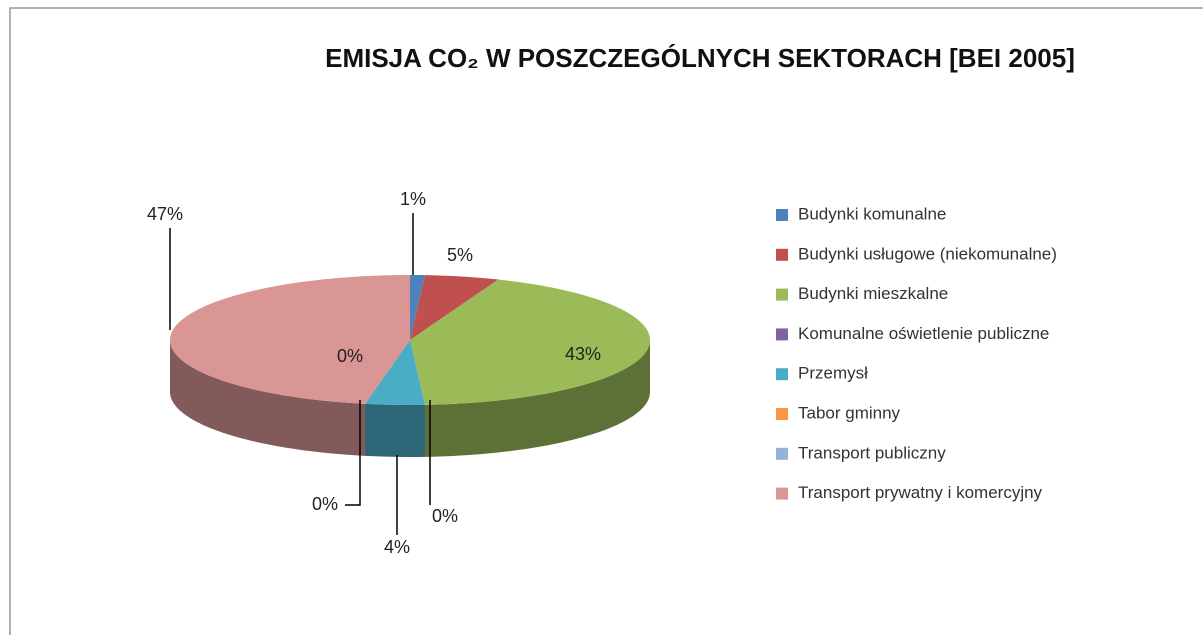  Describe the element at coordinates (927, 253) in the screenshot. I see `legend-label: Budynki usługowe (niekomunalne)` at that location.